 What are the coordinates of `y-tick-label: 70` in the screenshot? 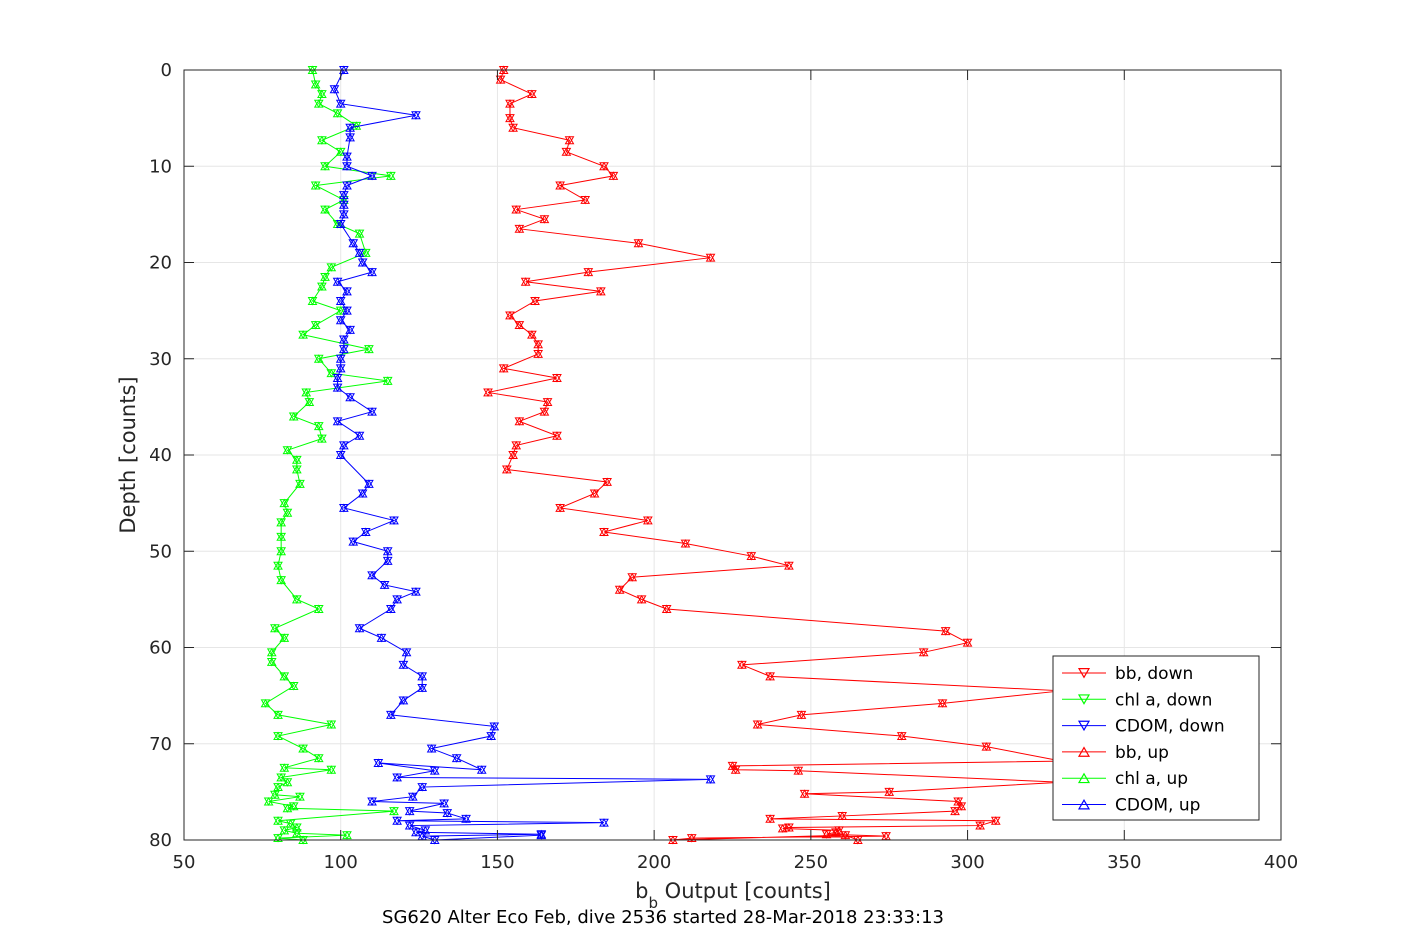 It's located at (160, 744).